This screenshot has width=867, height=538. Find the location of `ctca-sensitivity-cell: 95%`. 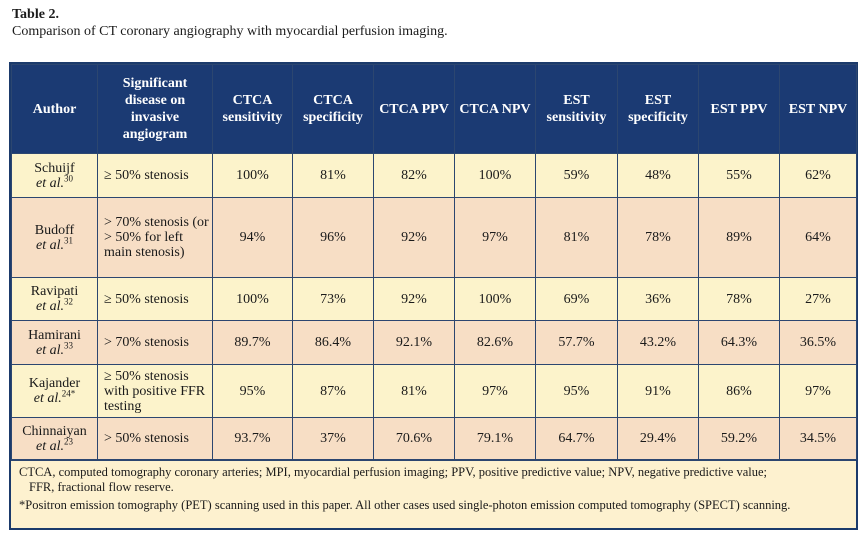

ctca-sensitivity-cell: 95% is located at coordinates (252, 391).